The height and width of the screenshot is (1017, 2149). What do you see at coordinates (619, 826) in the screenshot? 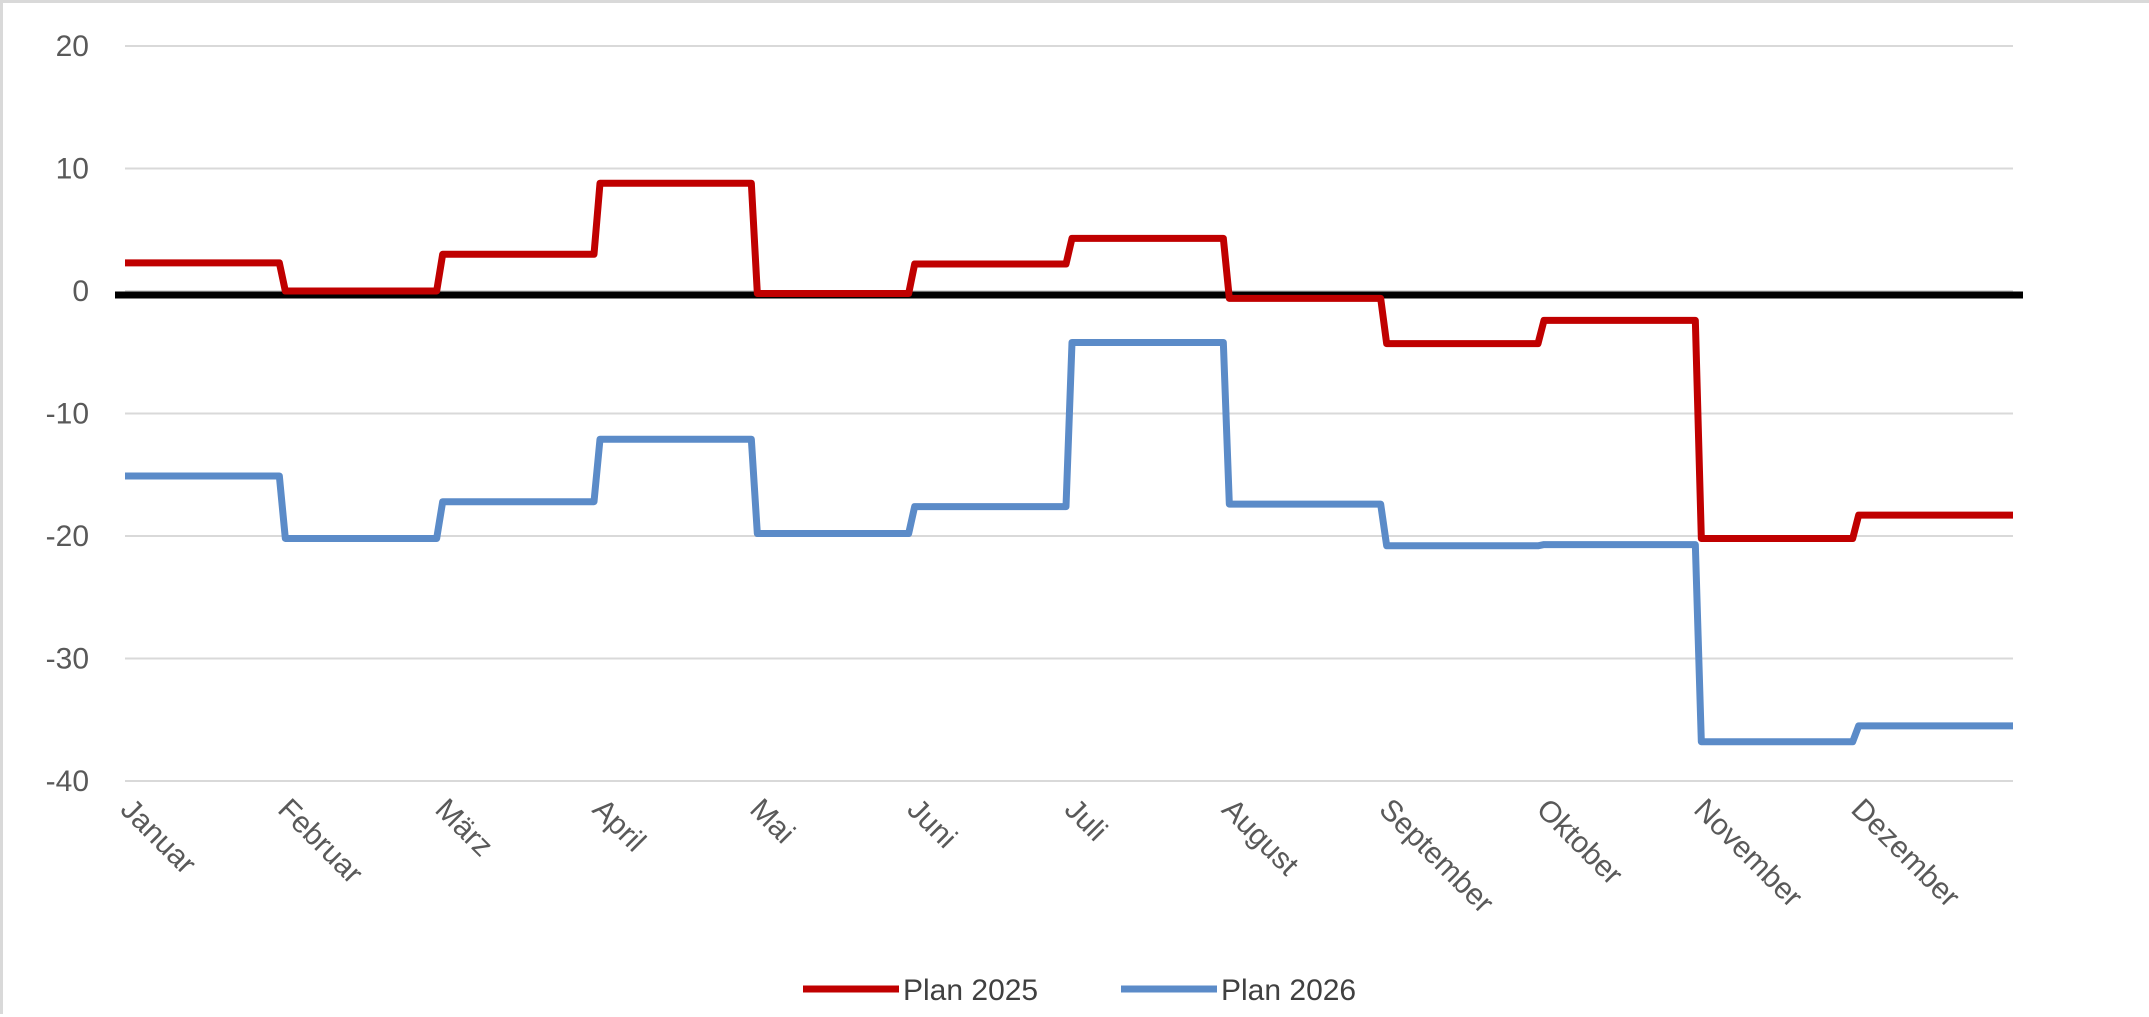
I see `x-tick-label: April` at bounding box center [619, 826].